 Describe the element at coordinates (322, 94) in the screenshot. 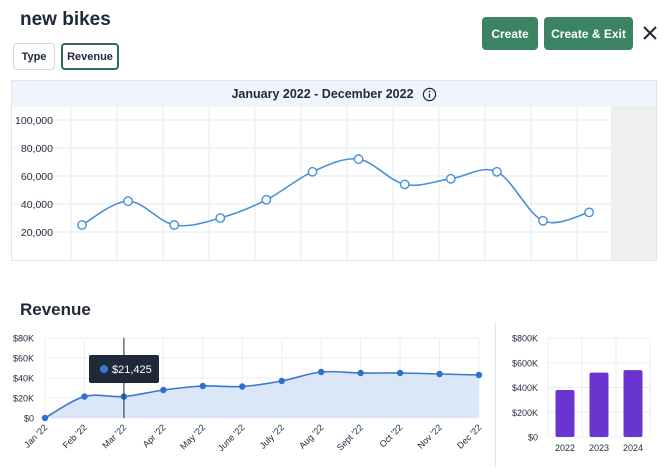

I see `date-range-label: January 2022 - December 2022` at that location.